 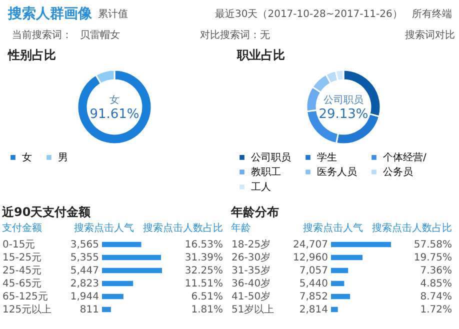 What do you see at coordinates (84, 258) in the screenshot?
I see `data-label: 5,355` at bounding box center [84, 258].